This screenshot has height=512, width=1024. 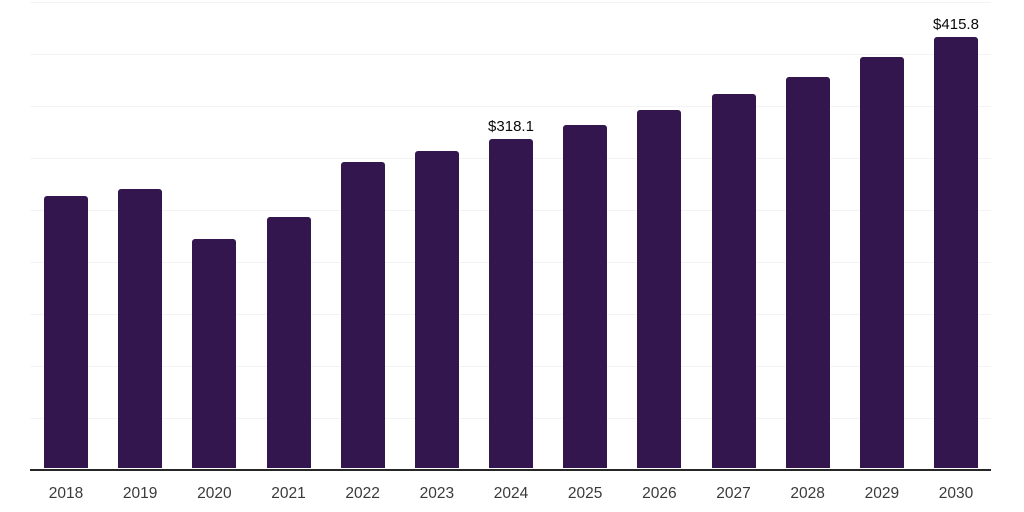 What do you see at coordinates (659, 289) in the screenshot?
I see `bar-2026` at bounding box center [659, 289].